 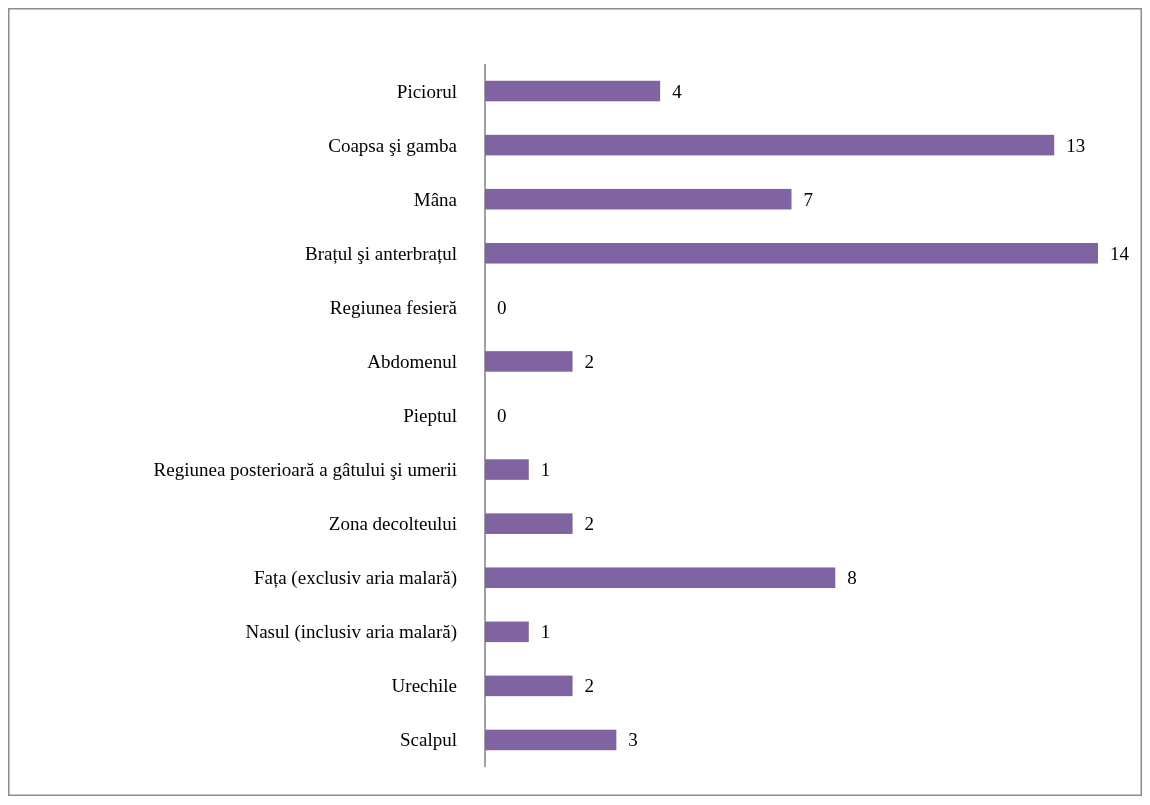 What do you see at coordinates (424, 686) in the screenshot?
I see `y-tick-label: Urechile` at bounding box center [424, 686].